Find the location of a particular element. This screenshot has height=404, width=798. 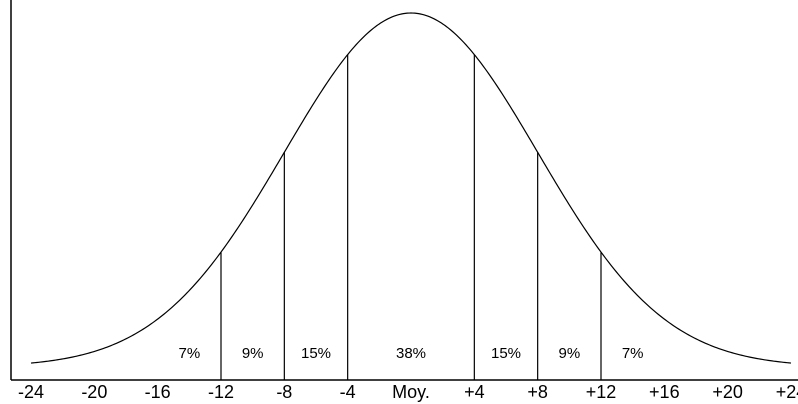

percentage-label-group: 7% 9% 15% 38% 15% 9% 7% is located at coordinates (410, 353).